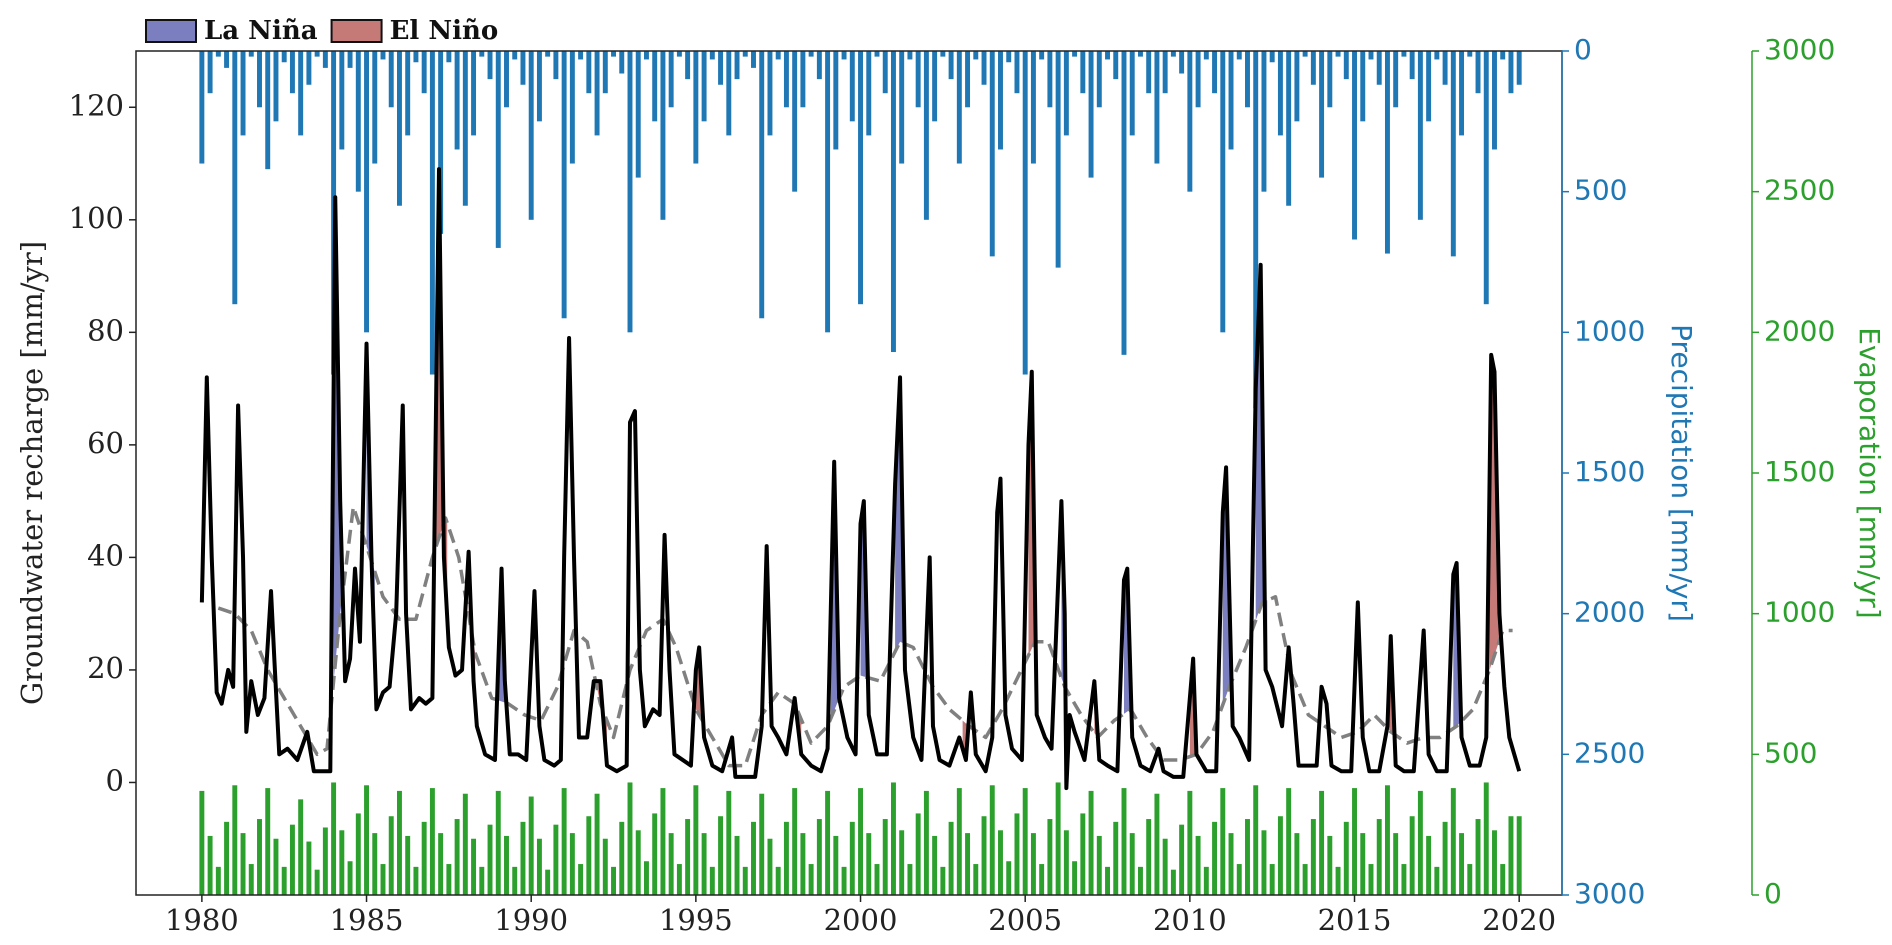 The image size is (1892, 945). I want to click on legend-swatch, so click(171, 31).